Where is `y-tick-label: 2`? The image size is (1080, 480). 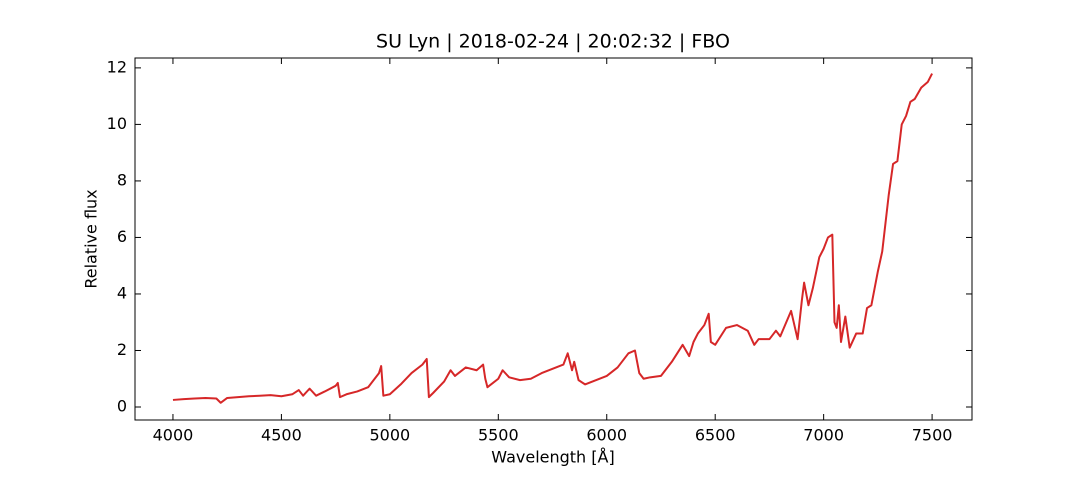
y-tick-label: 2 is located at coordinates (122, 349).